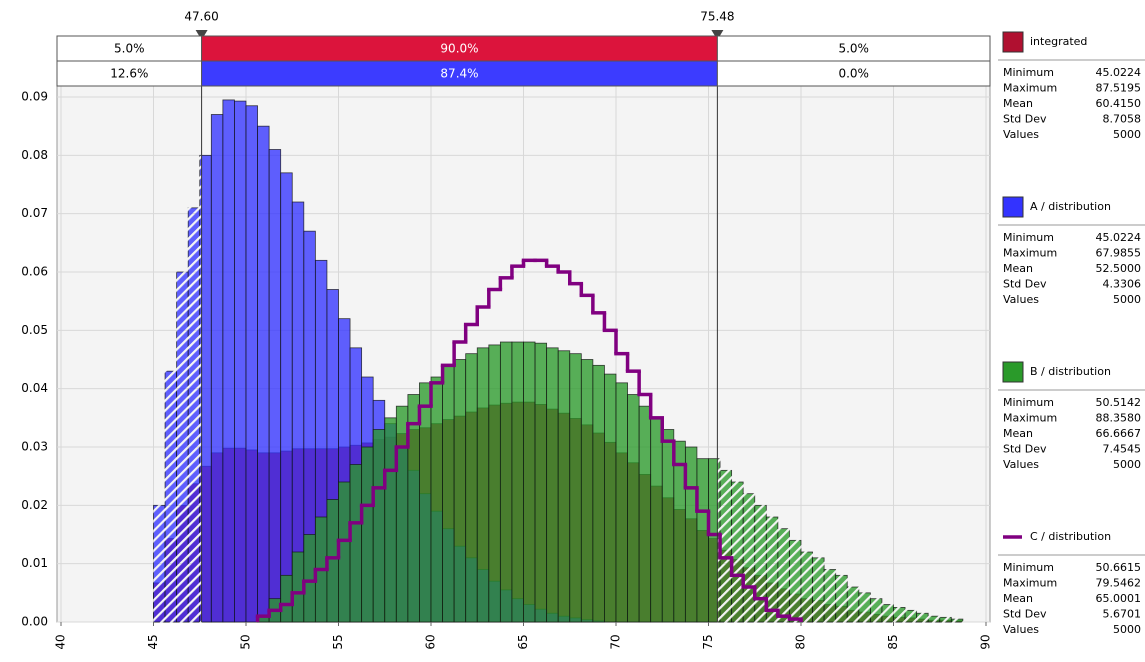 Image resolution: width=1145 pixels, height=662 pixels. I want to click on y-tick-label: 0.03, so click(34, 447).